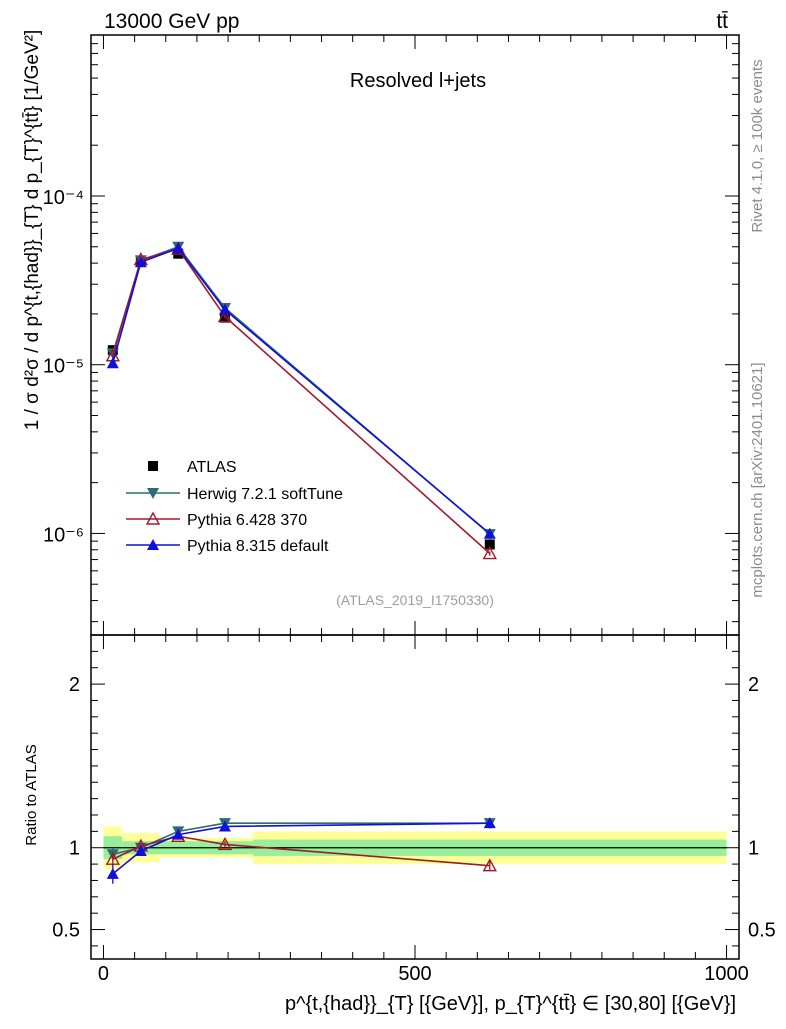 The image size is (786, 1029). I want to click on main-series-line, so click(301, 401).